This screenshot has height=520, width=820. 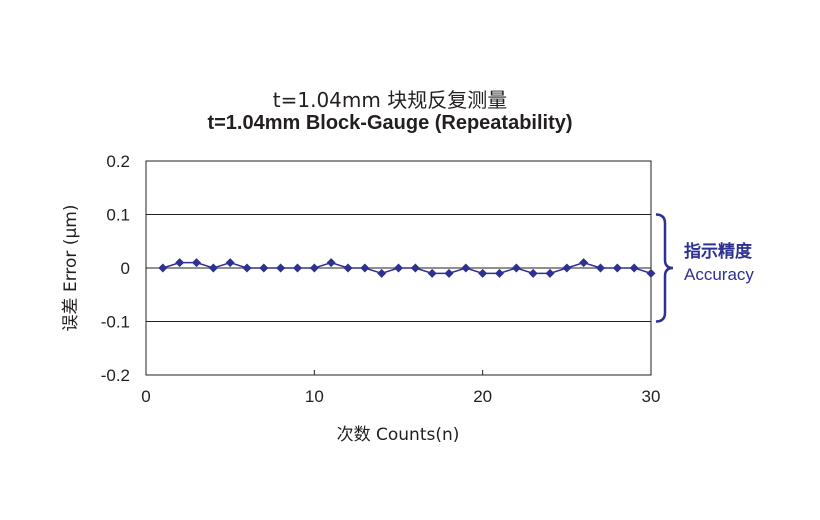 I want to click on x-tick-labels: 0 10 20 30, so click(x=400, y=388).